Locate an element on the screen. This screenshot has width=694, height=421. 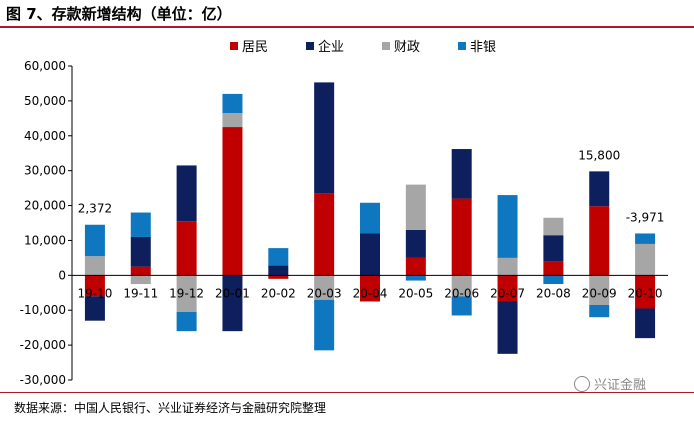
legend-label-企业: 企业 is located at coordinates (331, 47).